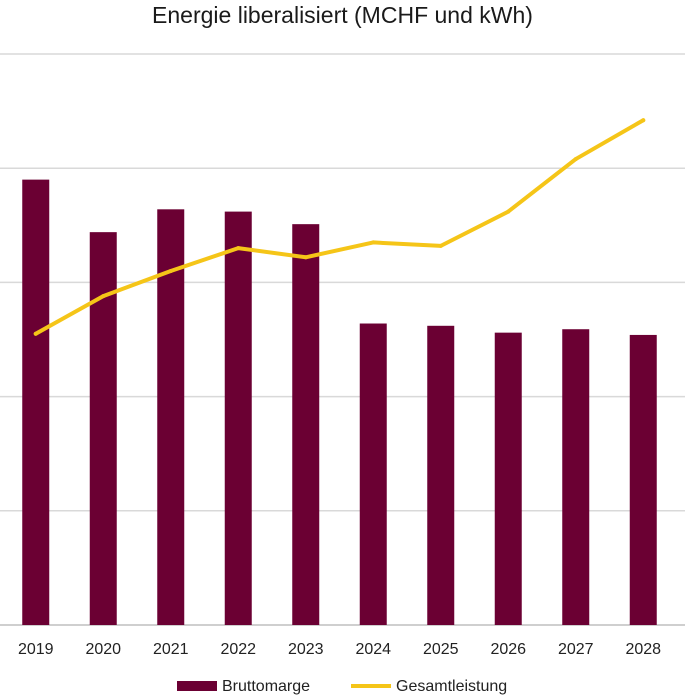  What do you see at coordinates (238, 649) in the screenshot?
I see `x-tick-label: 2022` at bounding box center [238, 649].